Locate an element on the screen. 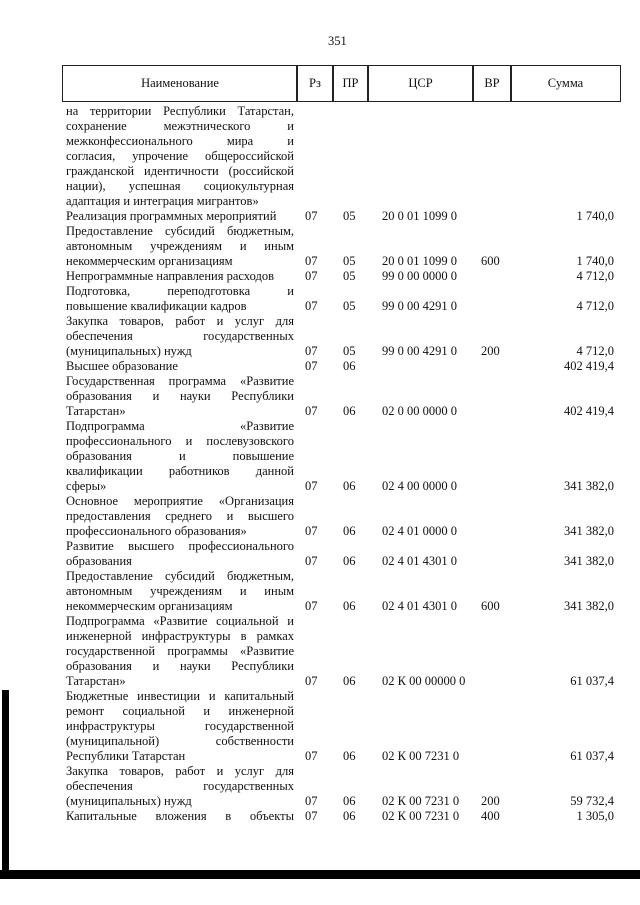 This screenshot has width=640, height=905. row-name: гражданской идентичности (российской is located at coordinates (180, 171).